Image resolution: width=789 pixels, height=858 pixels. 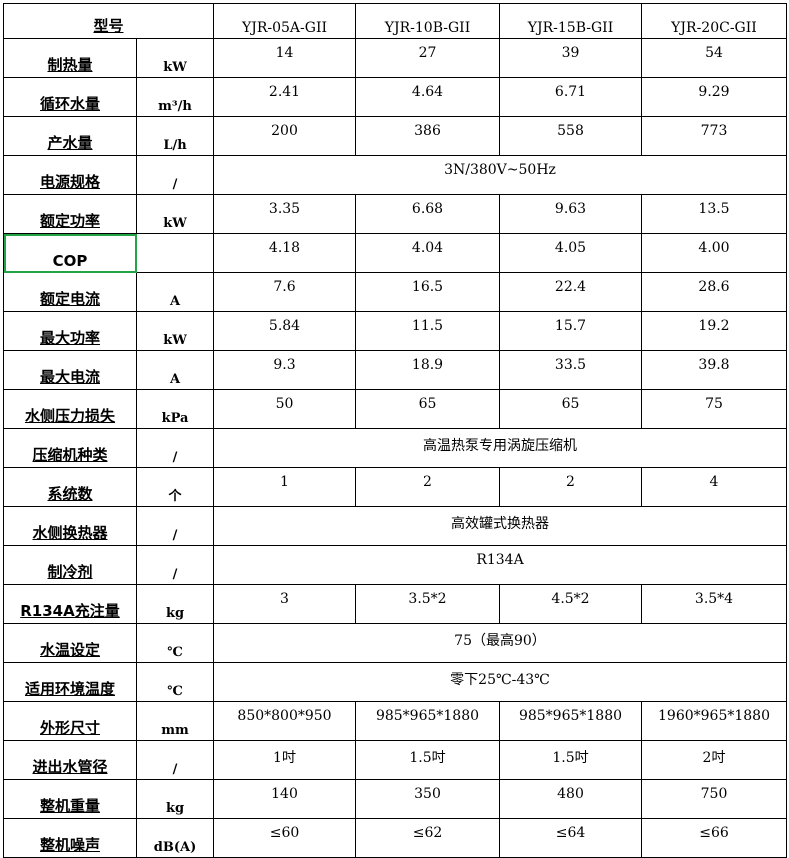 I want to click on parameter-label-cell: 产水量, so click(x=70, y=136).